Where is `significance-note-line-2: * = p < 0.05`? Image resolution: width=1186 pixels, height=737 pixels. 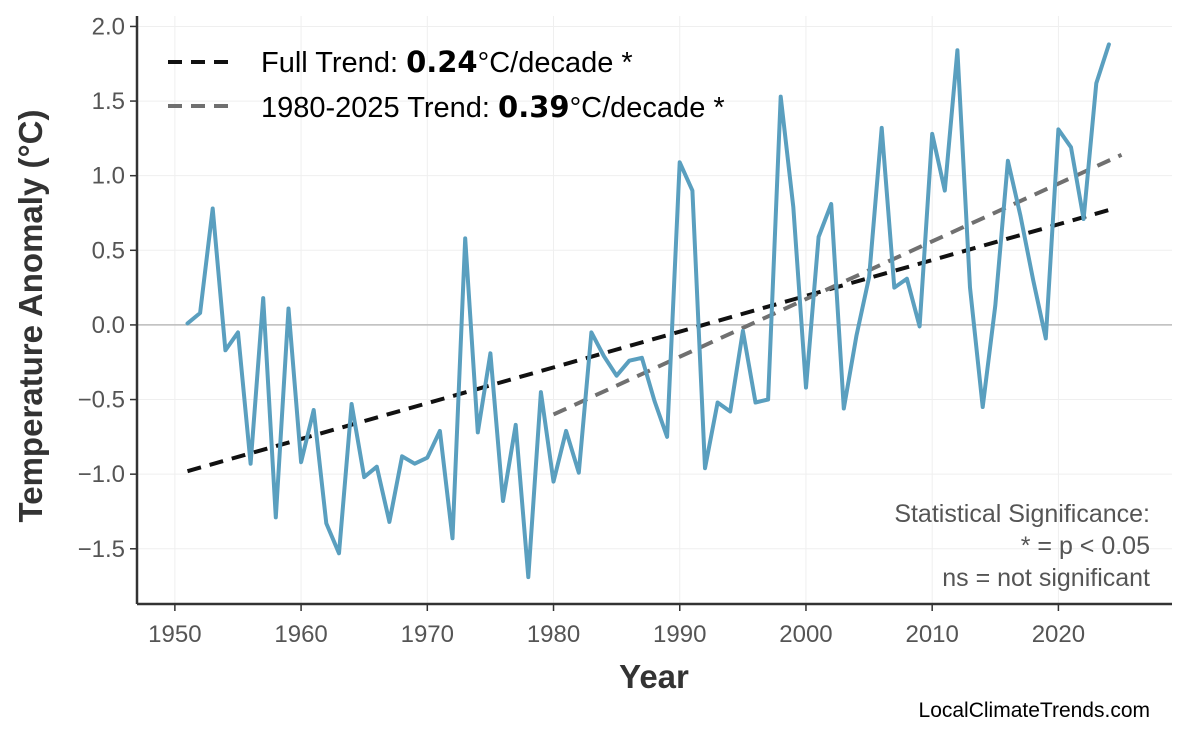 significance-note-line-2: * = p < 0.05 is located at coordinates (1085, 546).